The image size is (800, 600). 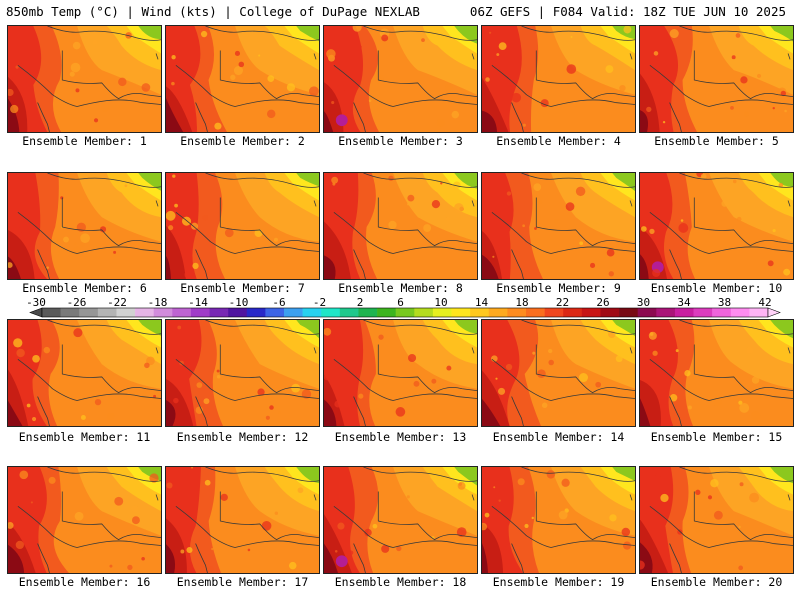 I want to click on field-hot, so click(x=493, y=548).